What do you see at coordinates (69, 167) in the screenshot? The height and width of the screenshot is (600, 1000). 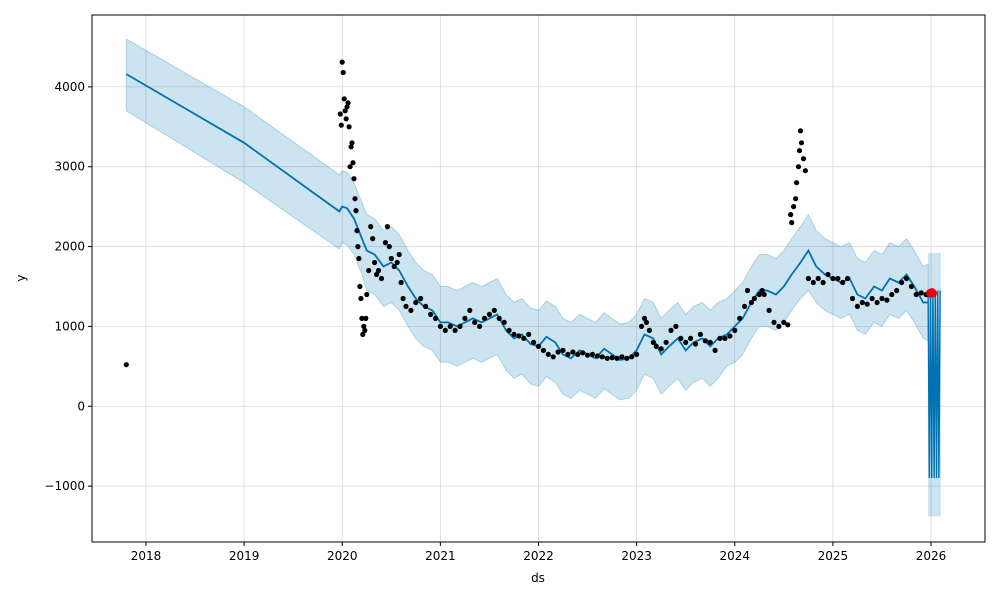 I see `y-tick-label: 3000` at bounding box center [69, 167].